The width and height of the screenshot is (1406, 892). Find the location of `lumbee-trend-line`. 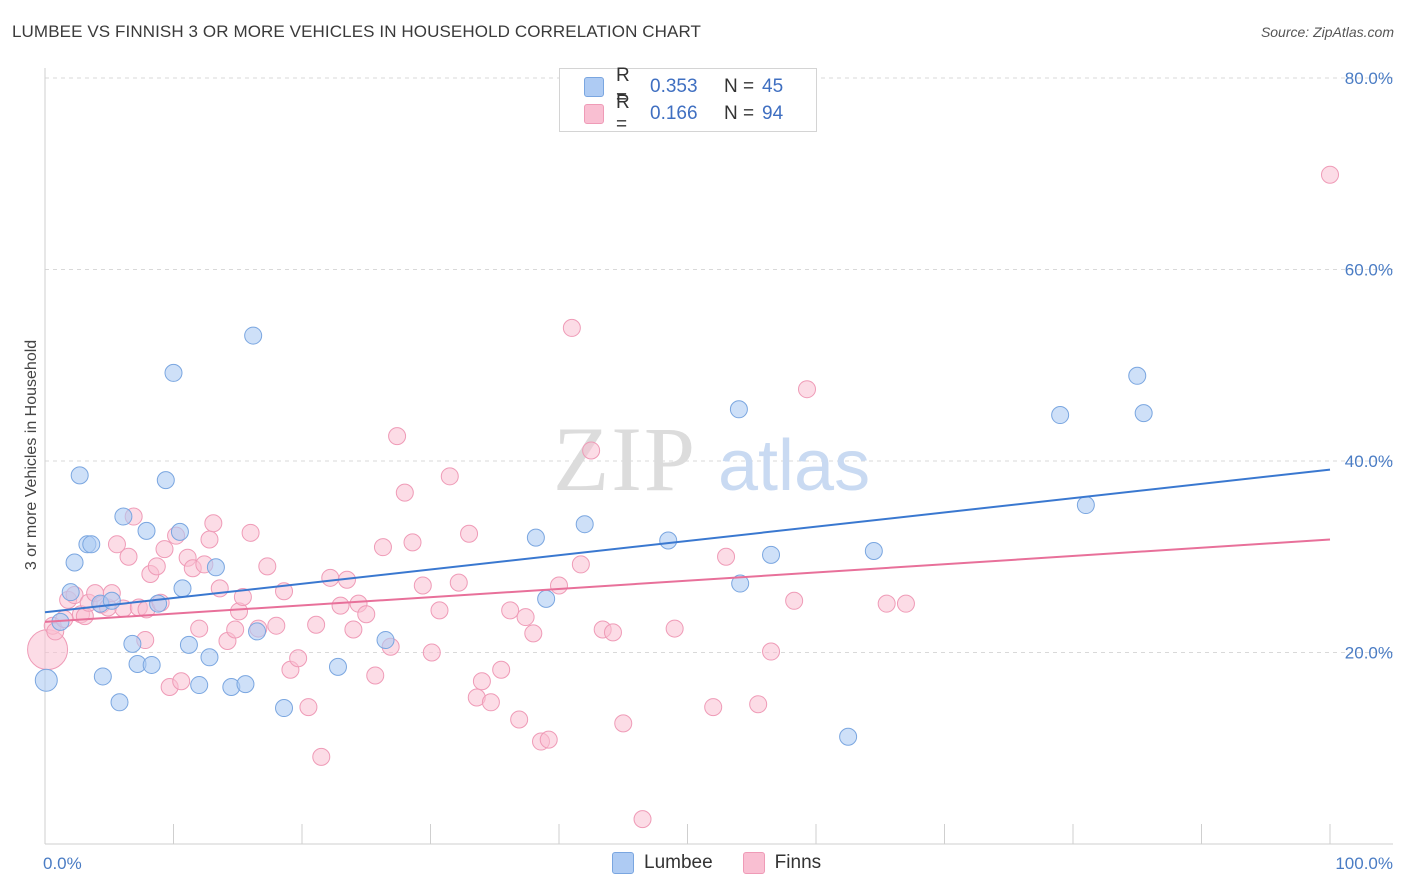

lumbee-trend-line is located at coordinates (687, 541).